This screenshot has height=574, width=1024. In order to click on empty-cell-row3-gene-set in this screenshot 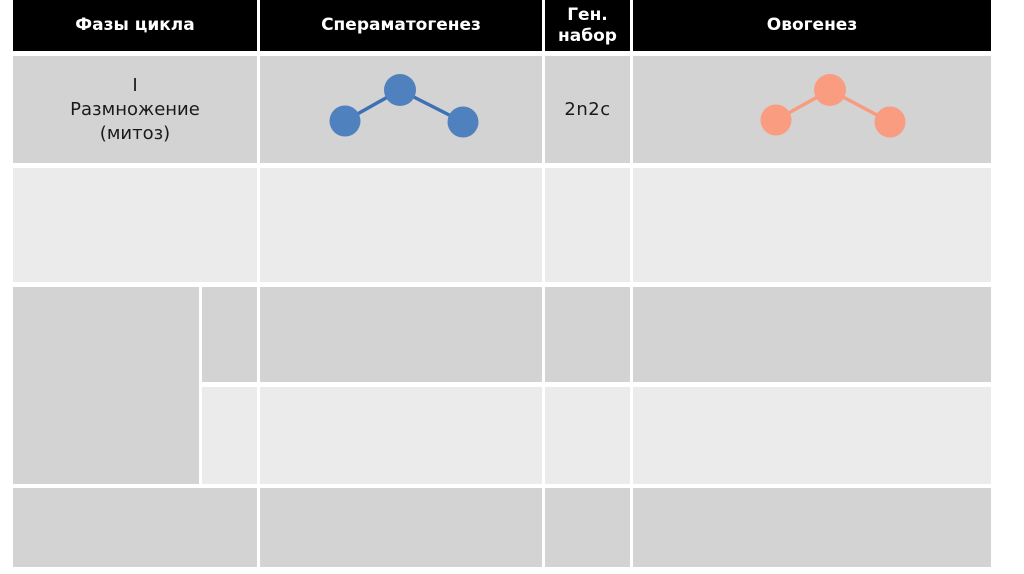, I will do `click(587, 334)`.